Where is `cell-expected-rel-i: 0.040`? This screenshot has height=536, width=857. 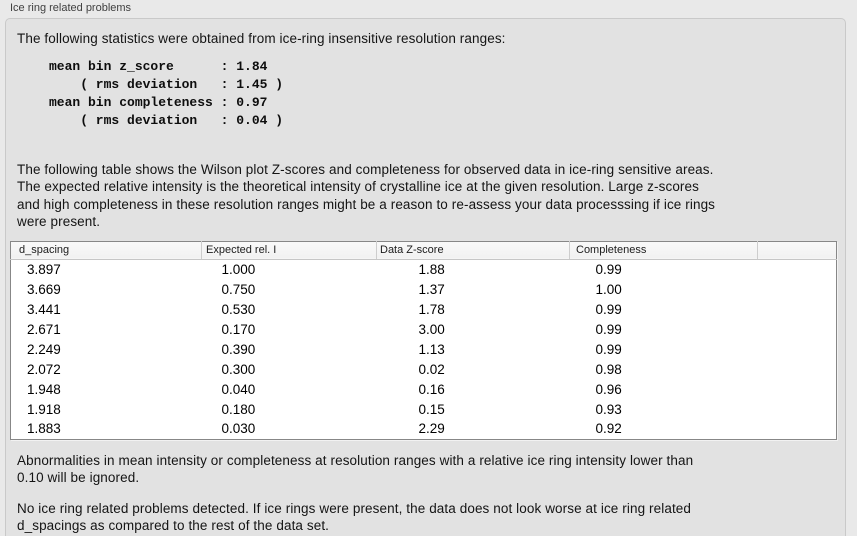
cell-expected-rel-i: 0.040 is located at coordinates (238, 389).